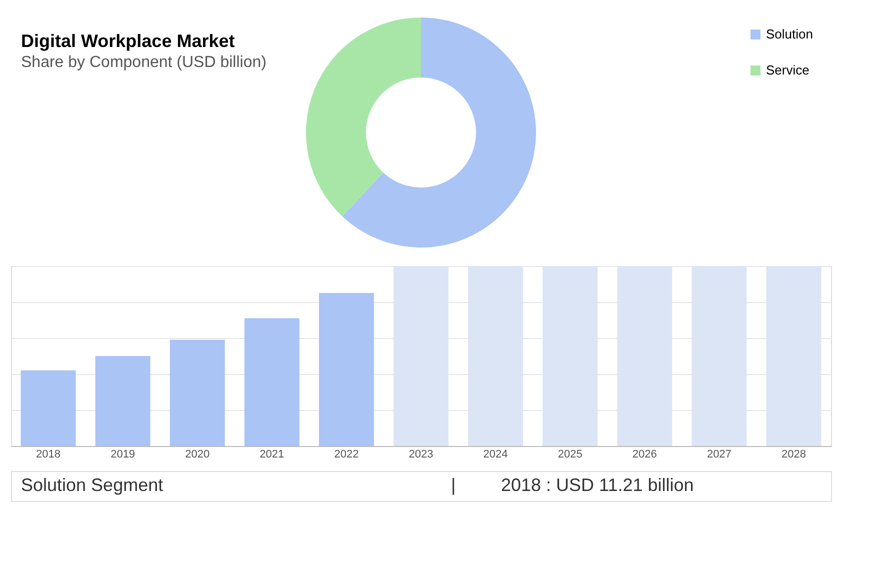 Image resolution: width=869 pixels, height=578 pixels. I want to click on x-tick-label: 2026, so click(644, 454).